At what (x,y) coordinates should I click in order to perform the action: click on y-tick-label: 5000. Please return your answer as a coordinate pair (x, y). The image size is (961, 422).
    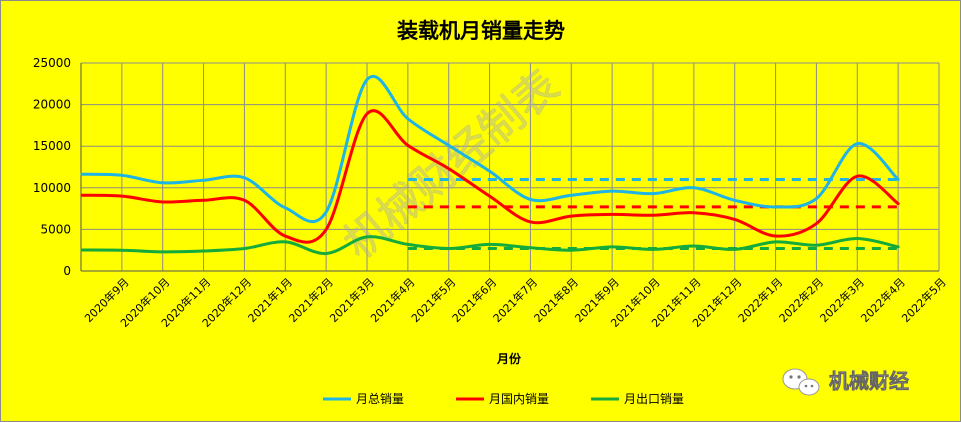
    Looking at the image, I should click on (55, 229).